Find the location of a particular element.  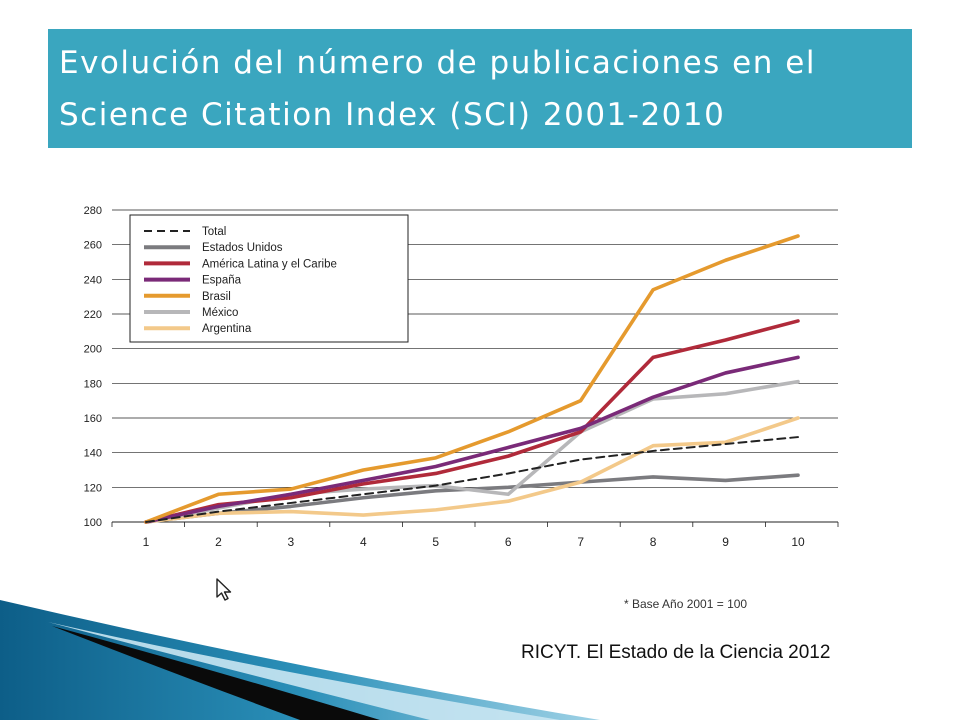

legend-label: México is located at coordinates (220, 313).